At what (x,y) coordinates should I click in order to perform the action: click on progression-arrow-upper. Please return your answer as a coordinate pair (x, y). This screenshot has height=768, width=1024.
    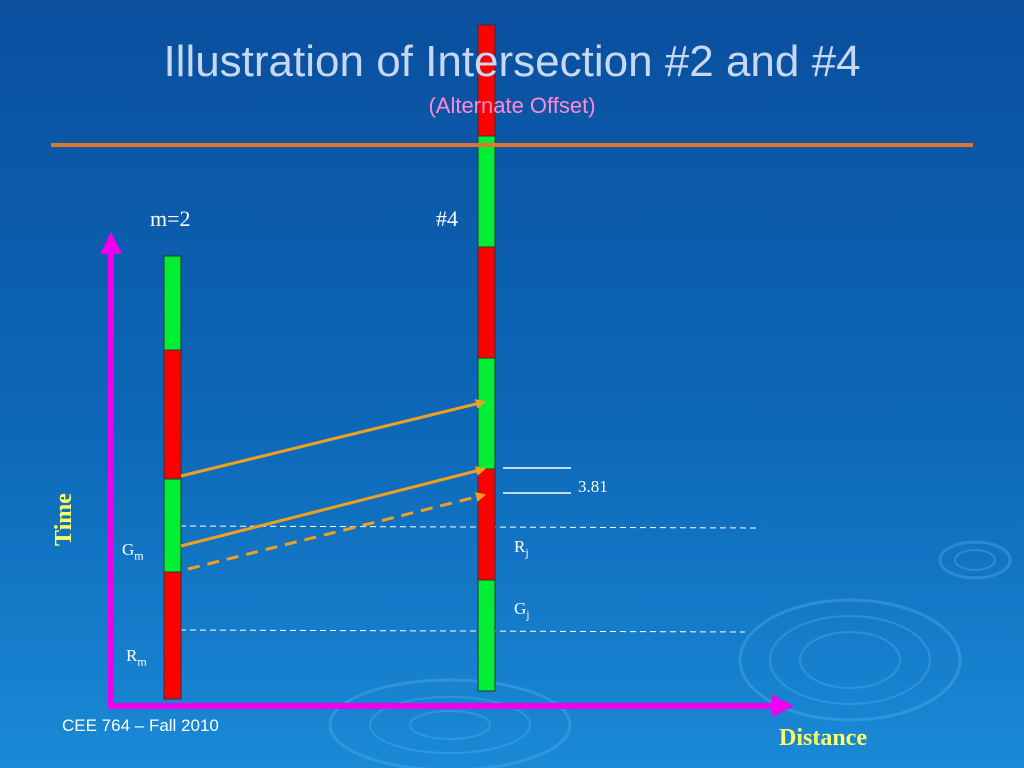
    Looking at the image, I should click on (333, 438).